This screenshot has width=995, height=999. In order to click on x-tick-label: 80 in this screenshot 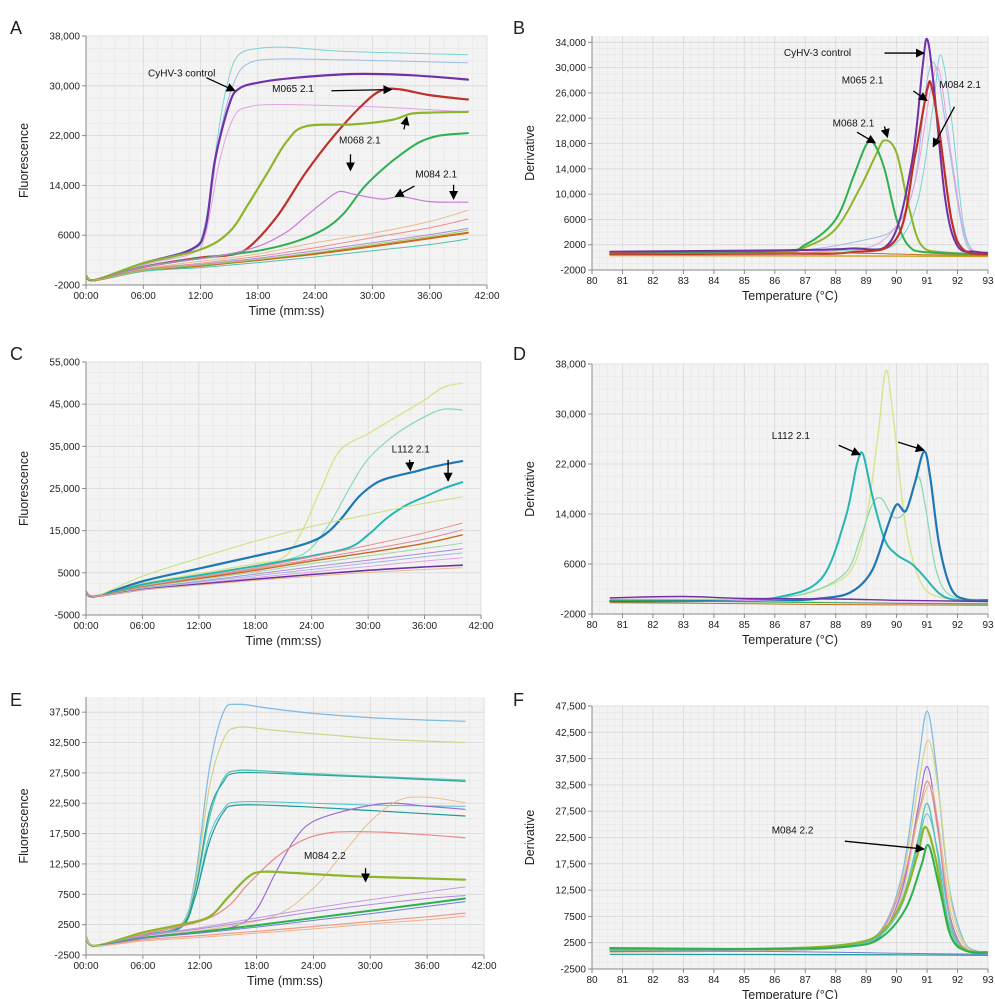, I will do `click(592, 625)`.